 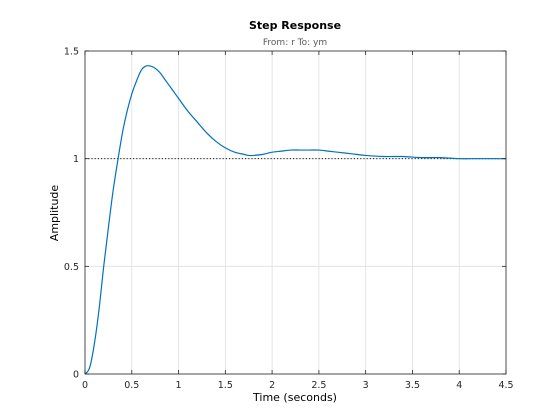 I want to click on x-tick-label: 0.5, so click(x=131, y=385).